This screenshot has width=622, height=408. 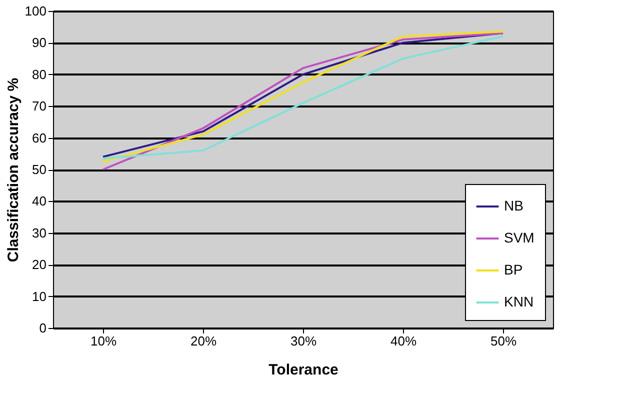 What do you see at coordinates (303, 370) in the screenshot?
I see `x-axis-title: Tolerance` at bounding box center [303, 370].